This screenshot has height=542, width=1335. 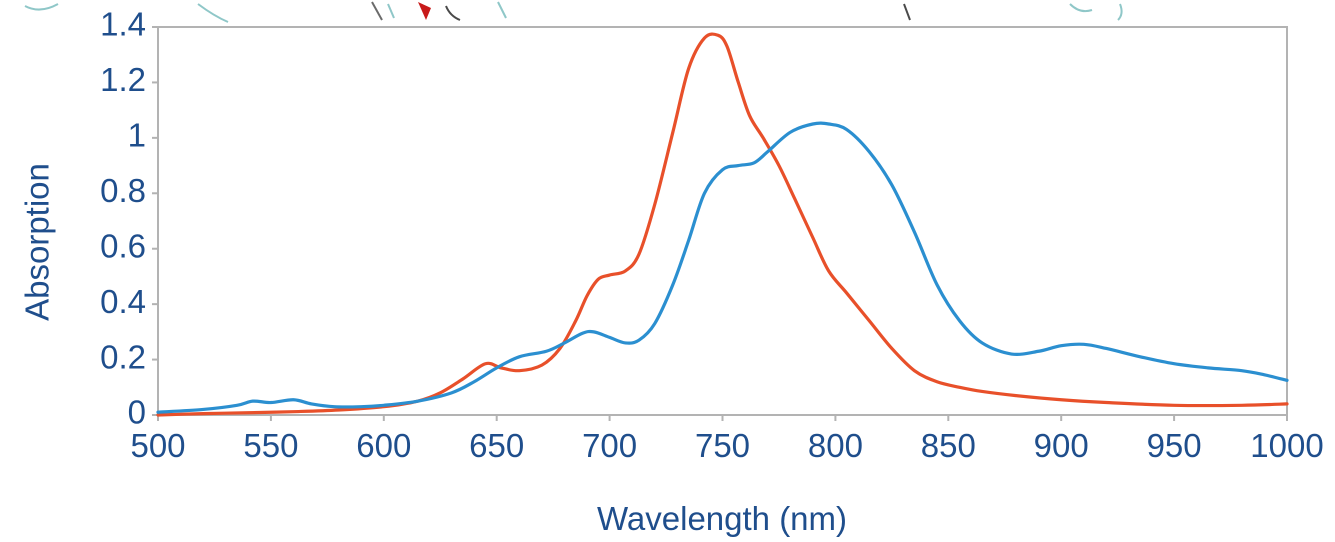 What do you see at coordinates (123, 356) in the screenshot?
I see `y-tick-label: 0.2` at bounding box center [123, 356].